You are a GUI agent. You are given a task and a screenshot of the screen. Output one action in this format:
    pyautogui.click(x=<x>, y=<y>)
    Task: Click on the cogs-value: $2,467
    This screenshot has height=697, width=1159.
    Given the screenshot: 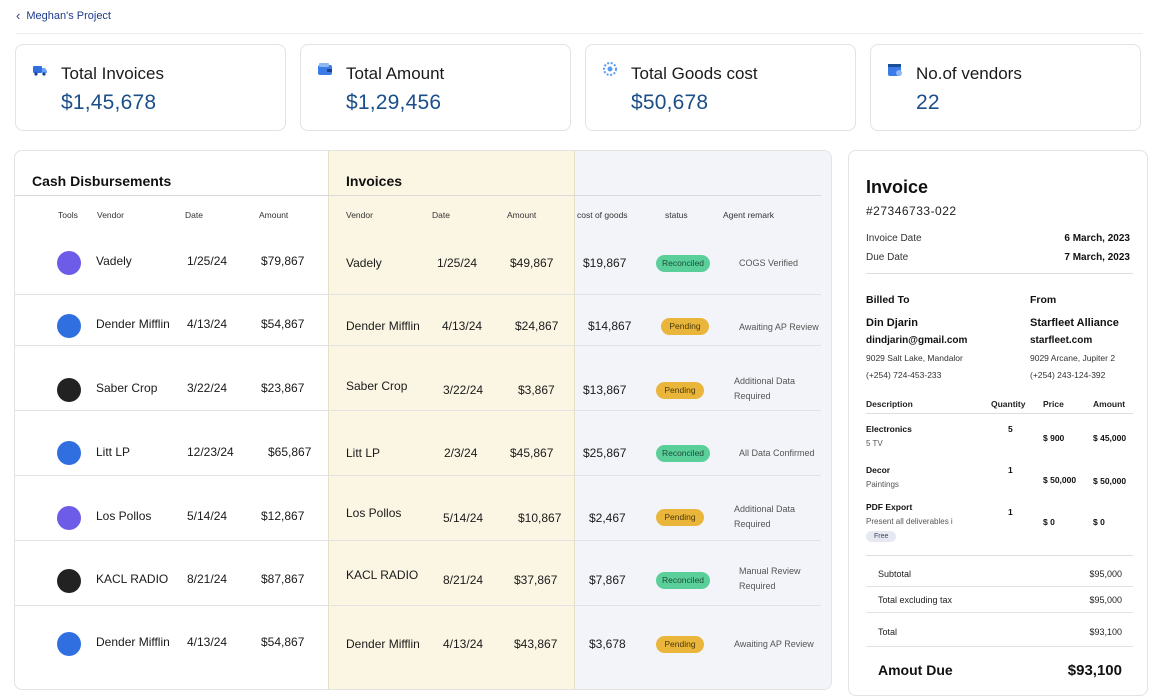 What is the action you would take?
    pyautogui.click(x=607, y=518)
    